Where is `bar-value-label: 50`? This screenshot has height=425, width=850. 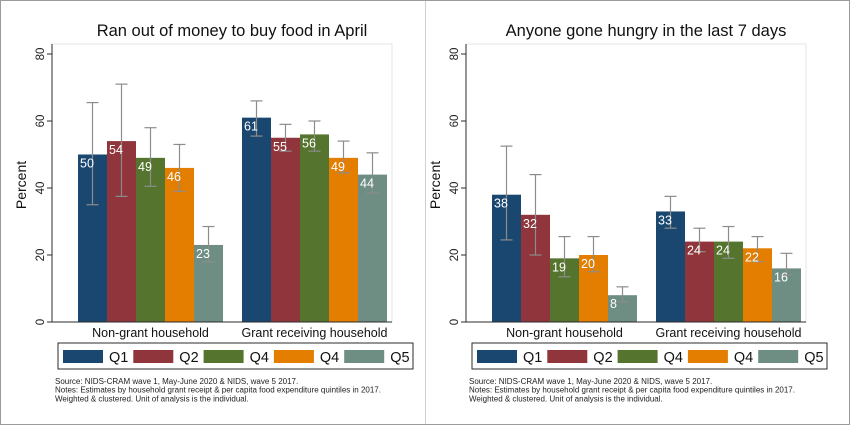
bar-value-label: 50 is located at coordinates (87, 164).